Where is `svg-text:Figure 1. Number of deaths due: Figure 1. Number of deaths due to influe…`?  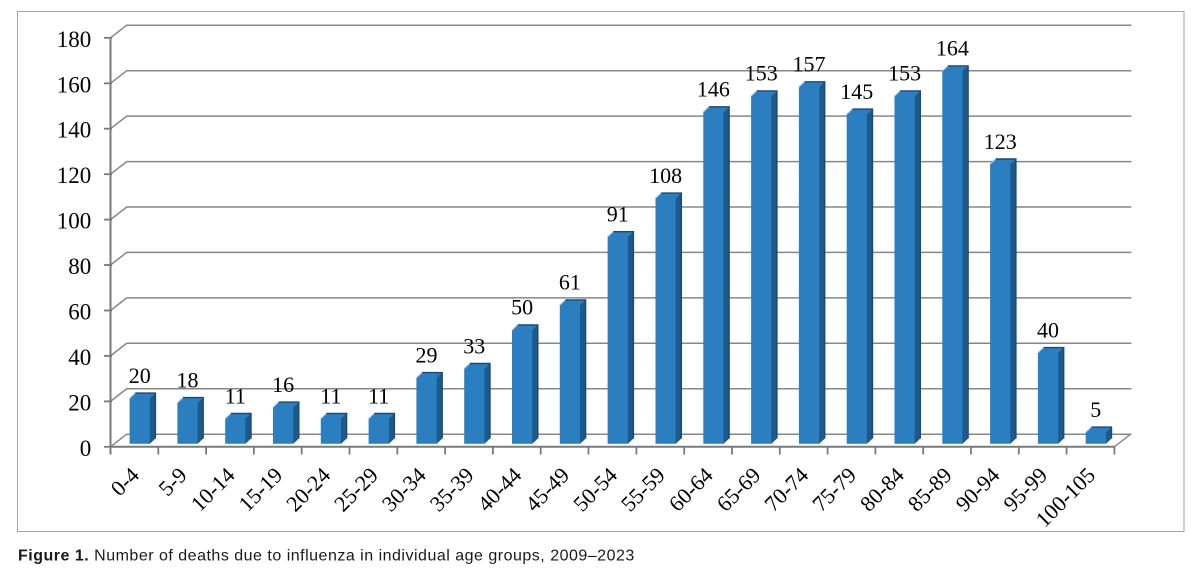
svg-text:Figure 1. Number of deaths due: Figure 1. Number of deaths due to influe… is located at coordinates (326, 556).